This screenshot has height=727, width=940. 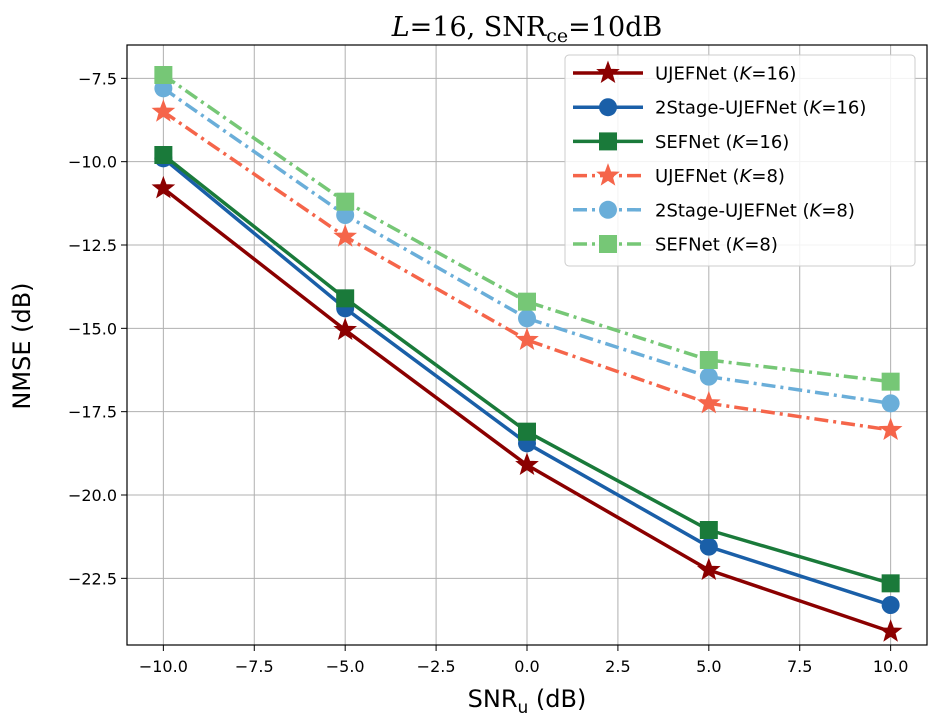 I want to click on x-tick-label: −10.0, so click(x=163, y=666).